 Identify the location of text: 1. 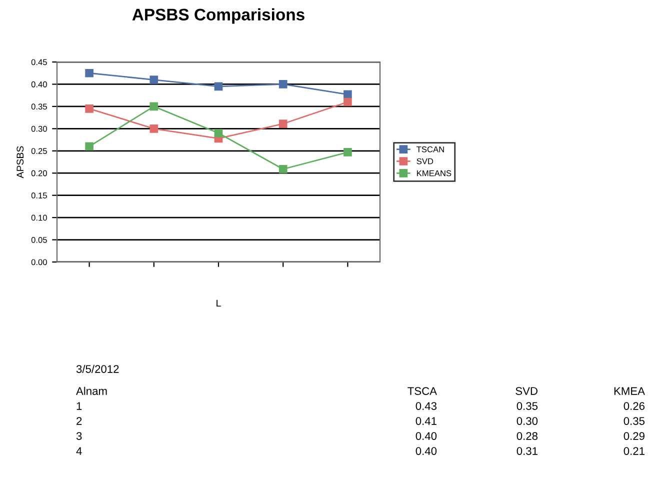
(79, 406).